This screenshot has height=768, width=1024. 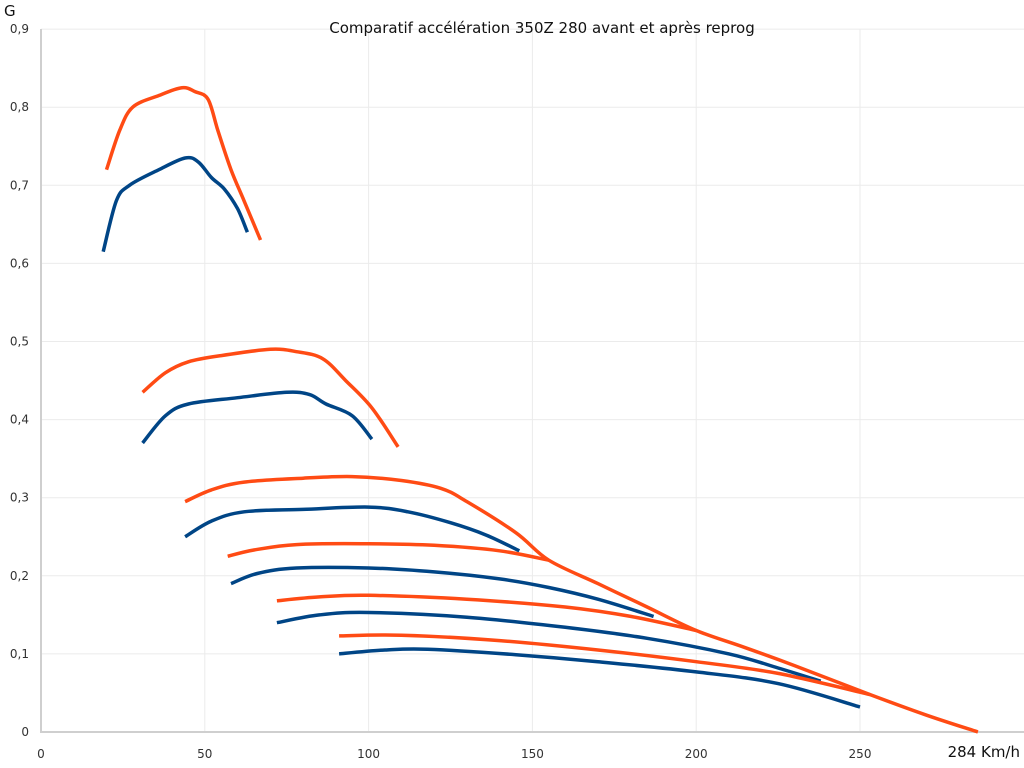 I want to click on y-tick-labels: 0 0,1 0,2 0,3 0,4 0,5 0,6 0,7 0,8 0,9, so click(x=19, y=380).